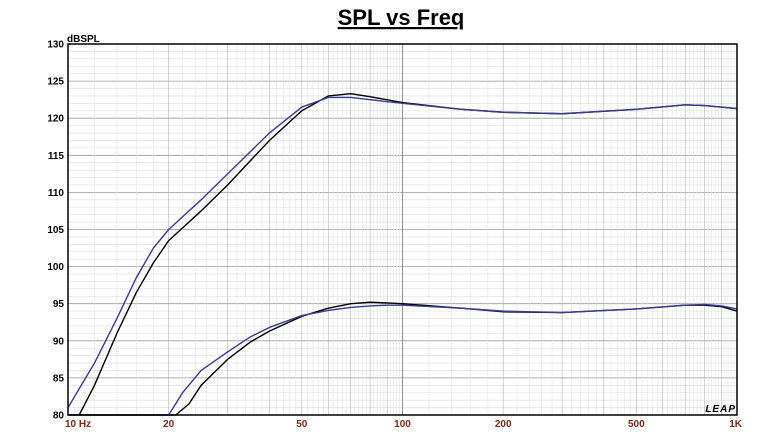  I want to click on x-tick-label: 50, so click(302, 424).